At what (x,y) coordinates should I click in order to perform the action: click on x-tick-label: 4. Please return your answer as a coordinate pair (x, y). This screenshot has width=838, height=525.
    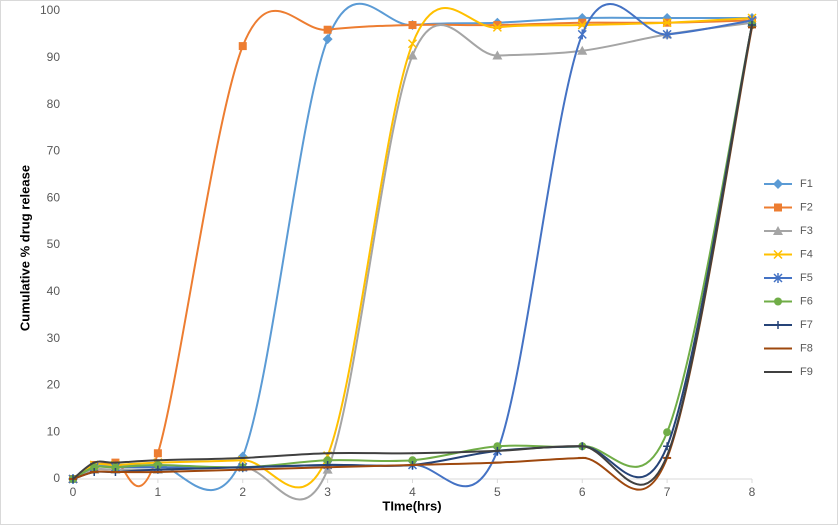
    Looking at the image, I should click on (412, 492).